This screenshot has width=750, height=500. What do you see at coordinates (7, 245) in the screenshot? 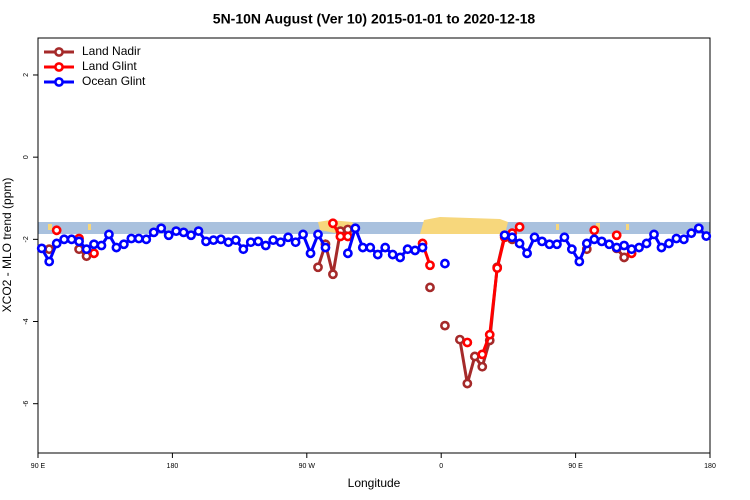
I see `y-axis-label: XCO2 - MLO trend (ppm)` at bounding box center [7, 245].